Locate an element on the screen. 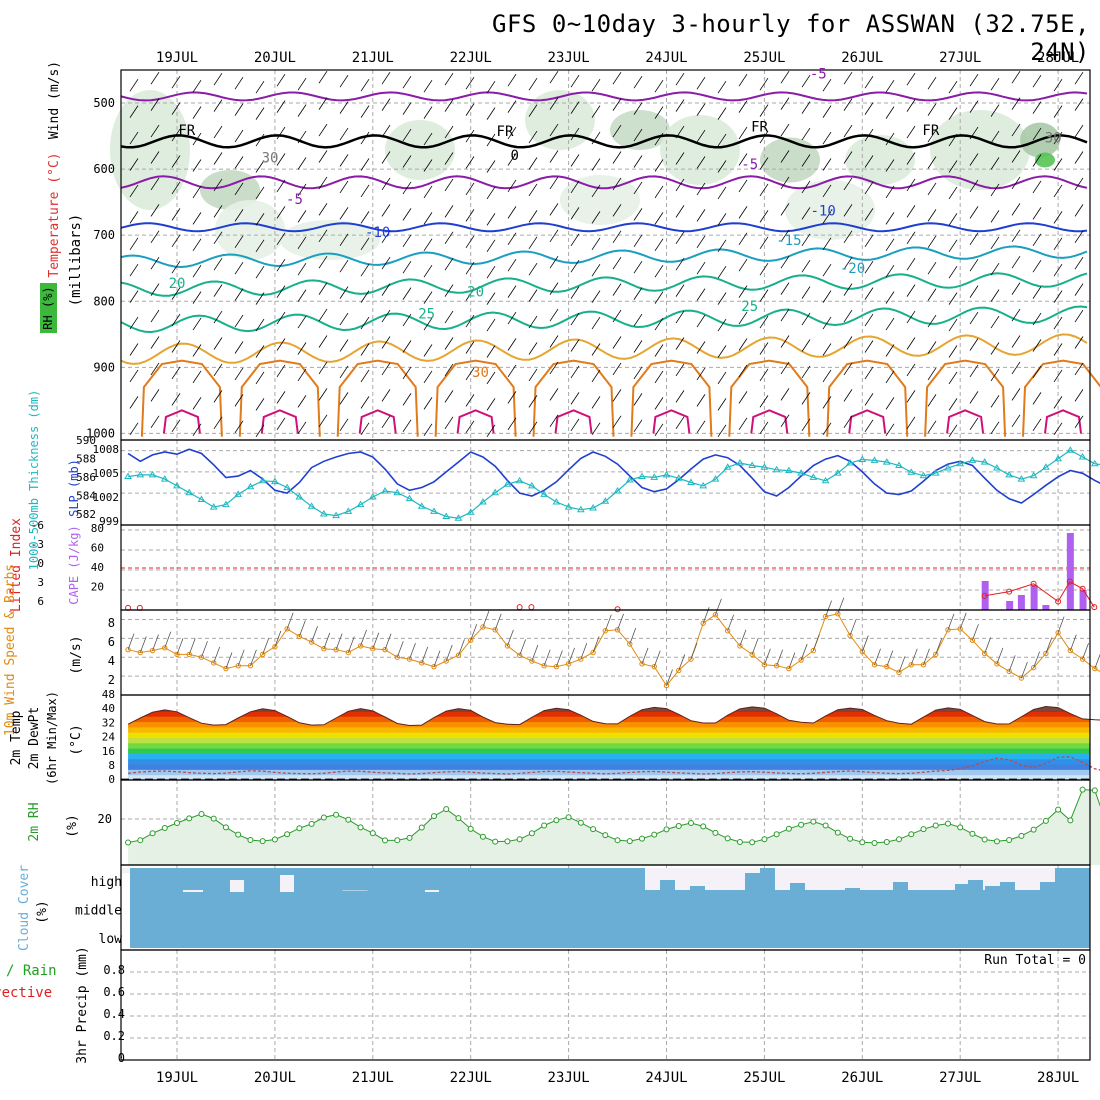 This screenshot has height=1100, width=1100. axis-label-thickness: 1000-500mb Thickness (dm) is located at coordinates (34, 480).